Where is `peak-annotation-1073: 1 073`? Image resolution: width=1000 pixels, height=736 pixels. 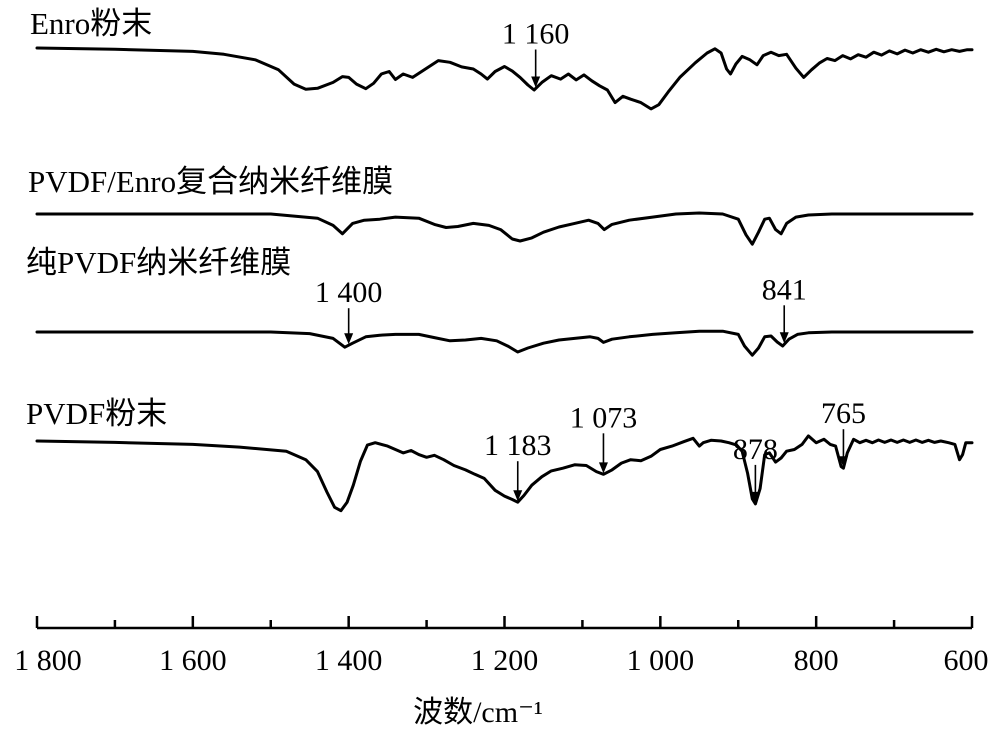 peak-annotation-1073: 1 073 is located at coordinates (604, 437).